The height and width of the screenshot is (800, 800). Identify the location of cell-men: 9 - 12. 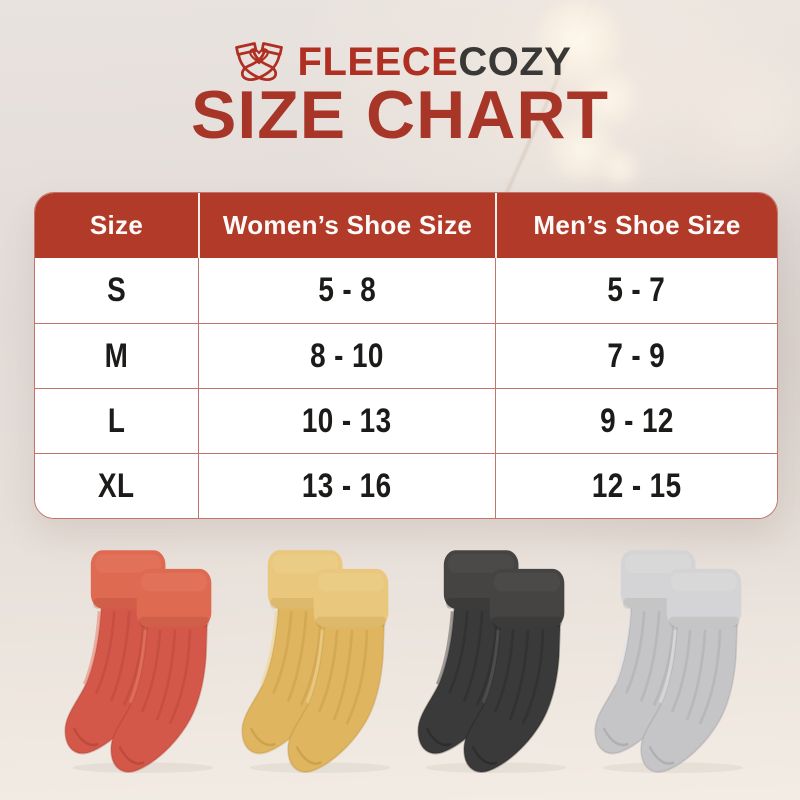
(636, 421).